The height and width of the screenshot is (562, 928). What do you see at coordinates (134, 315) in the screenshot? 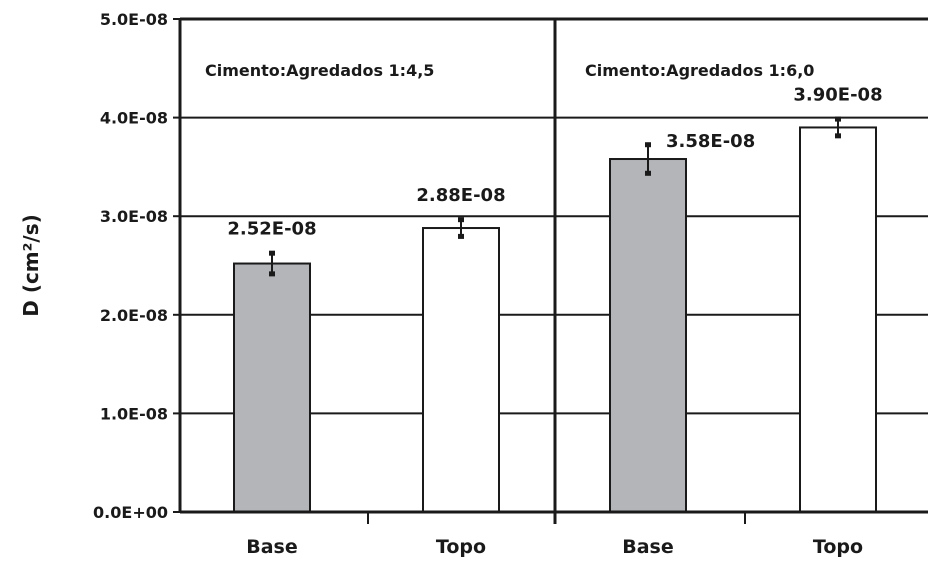
I see `y-tick-label: 2.0E-08` at bounding box center [134, 315].